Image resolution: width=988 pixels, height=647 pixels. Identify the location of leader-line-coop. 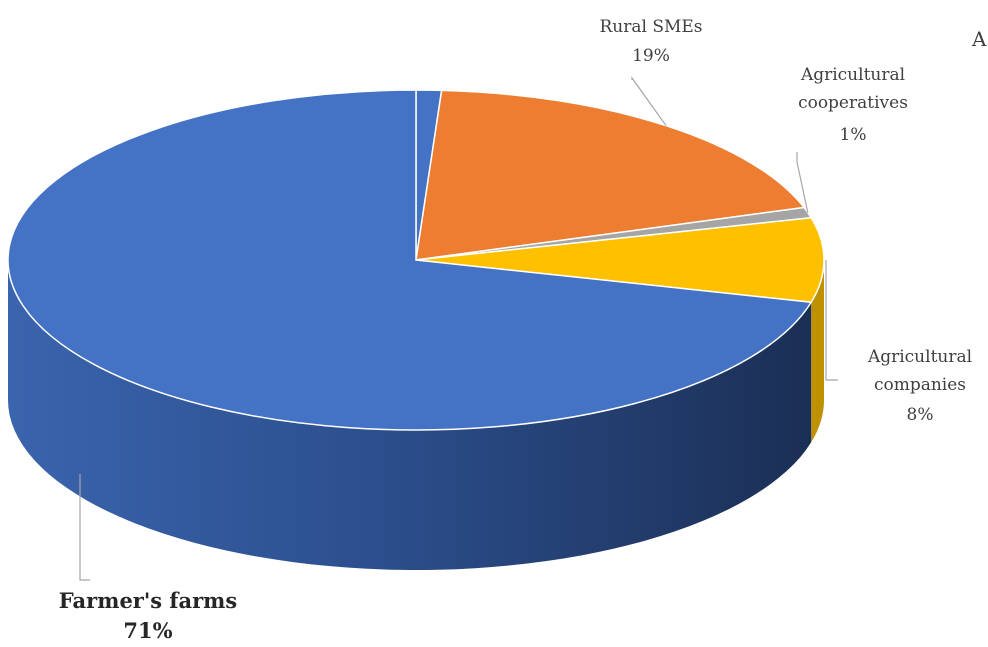
(802, 182).